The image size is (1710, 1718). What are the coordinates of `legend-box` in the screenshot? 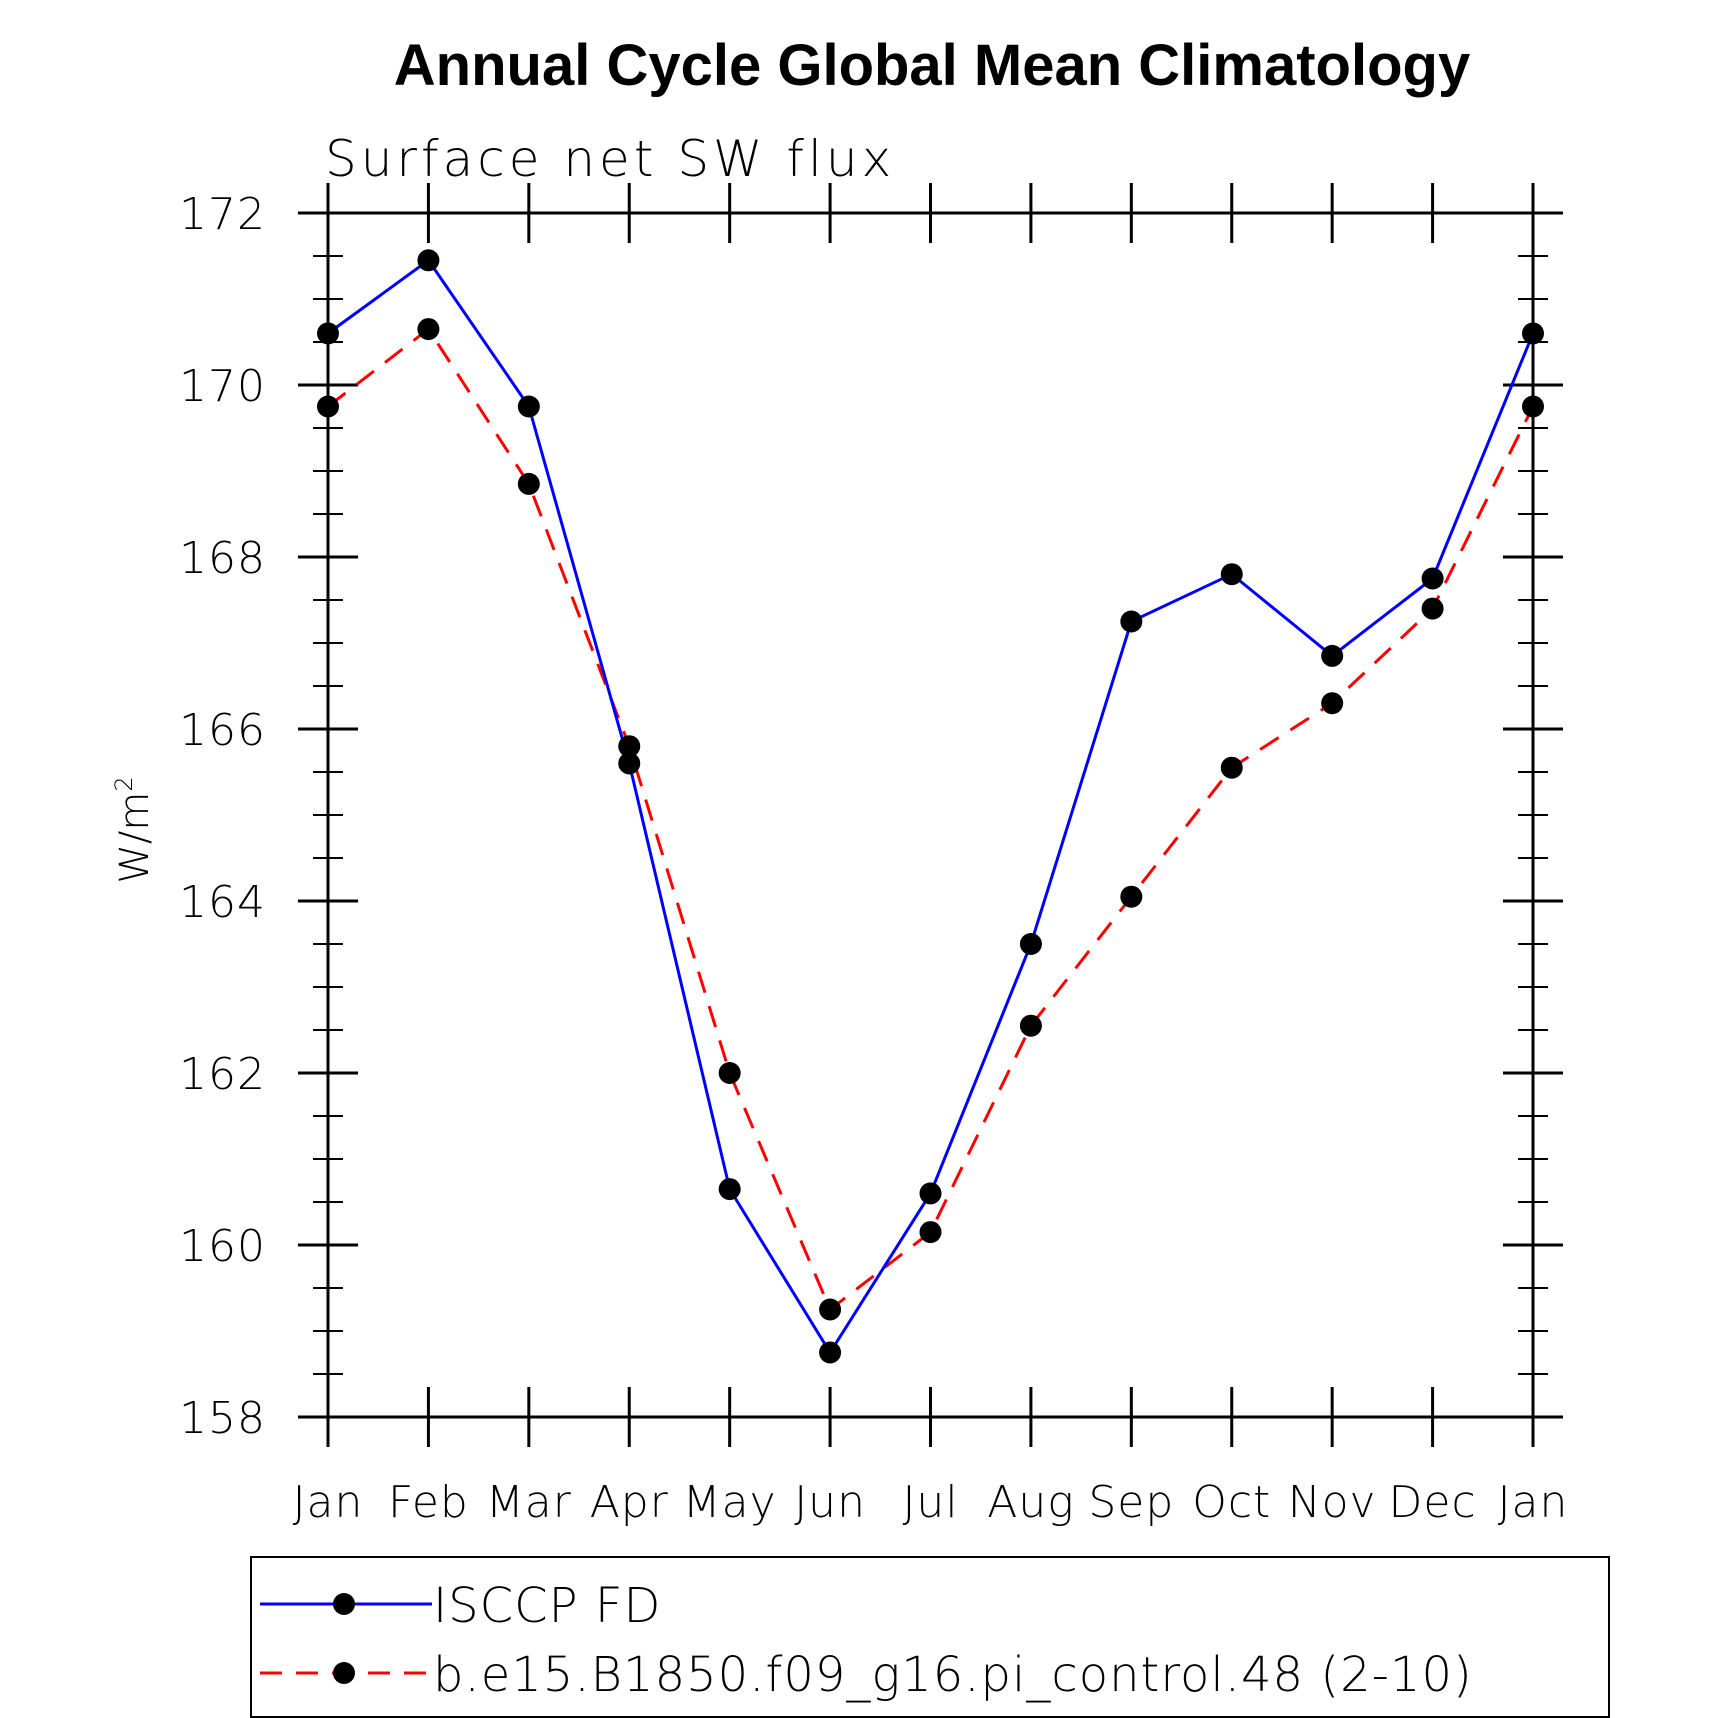 It's located at (930, 1637).